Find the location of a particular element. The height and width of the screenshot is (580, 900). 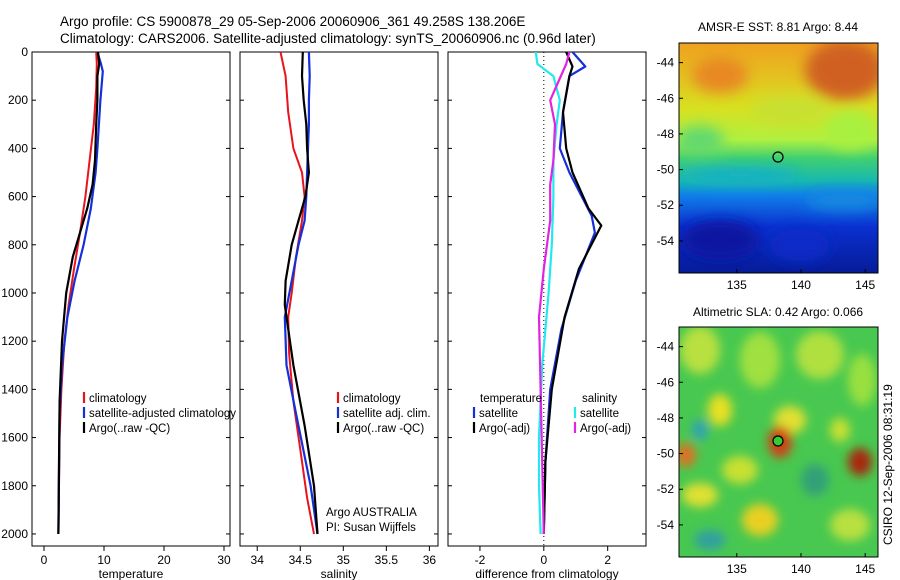

depth-tick-label: 1400 is located at coordinates (14, 389).